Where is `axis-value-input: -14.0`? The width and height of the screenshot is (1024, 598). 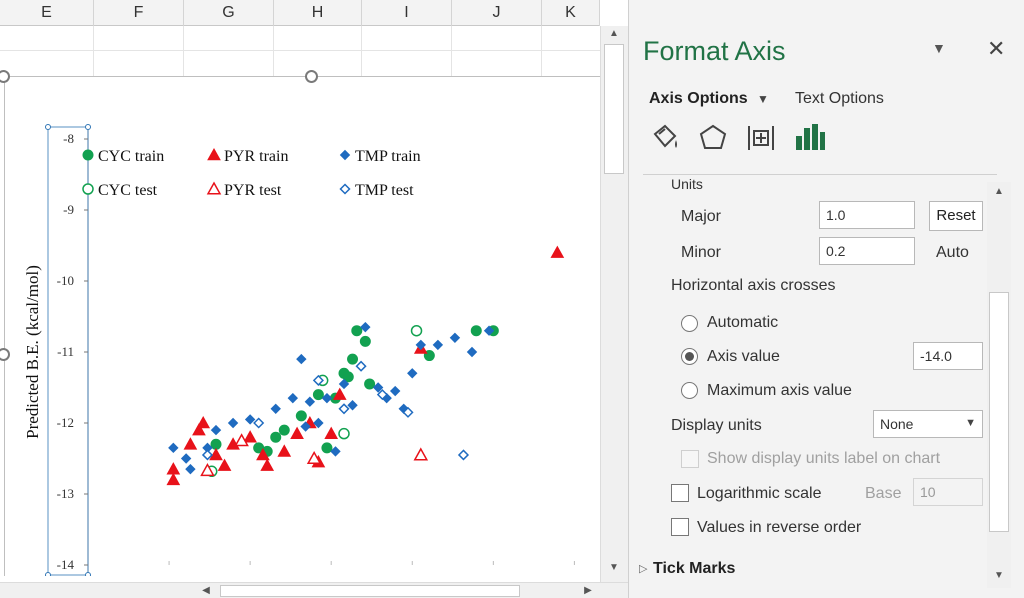 axis-value-input: -14.0 is located at coordinates (948, 356).